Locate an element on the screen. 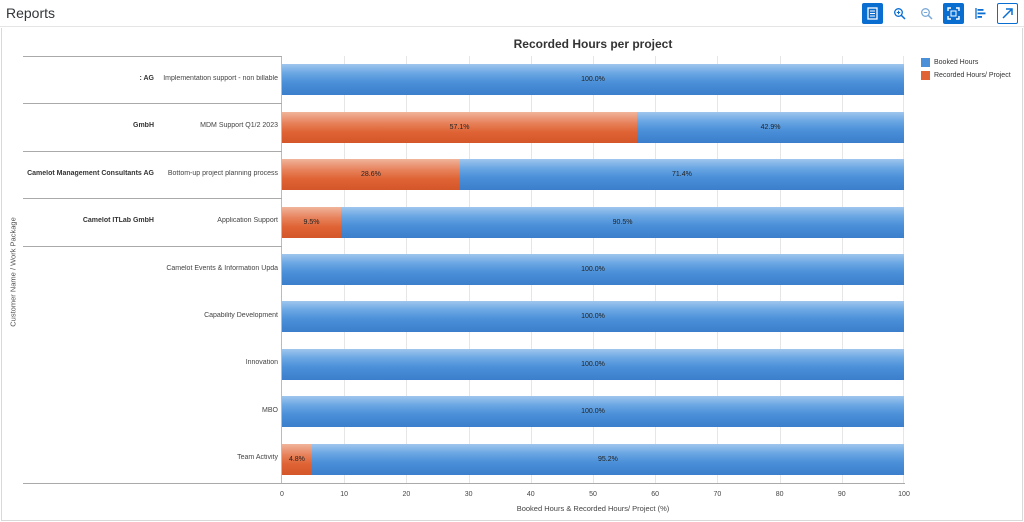 The image size is (1024, 522). customer-label: Camelot Management Consultants AG is located at coordinates (90, 173).